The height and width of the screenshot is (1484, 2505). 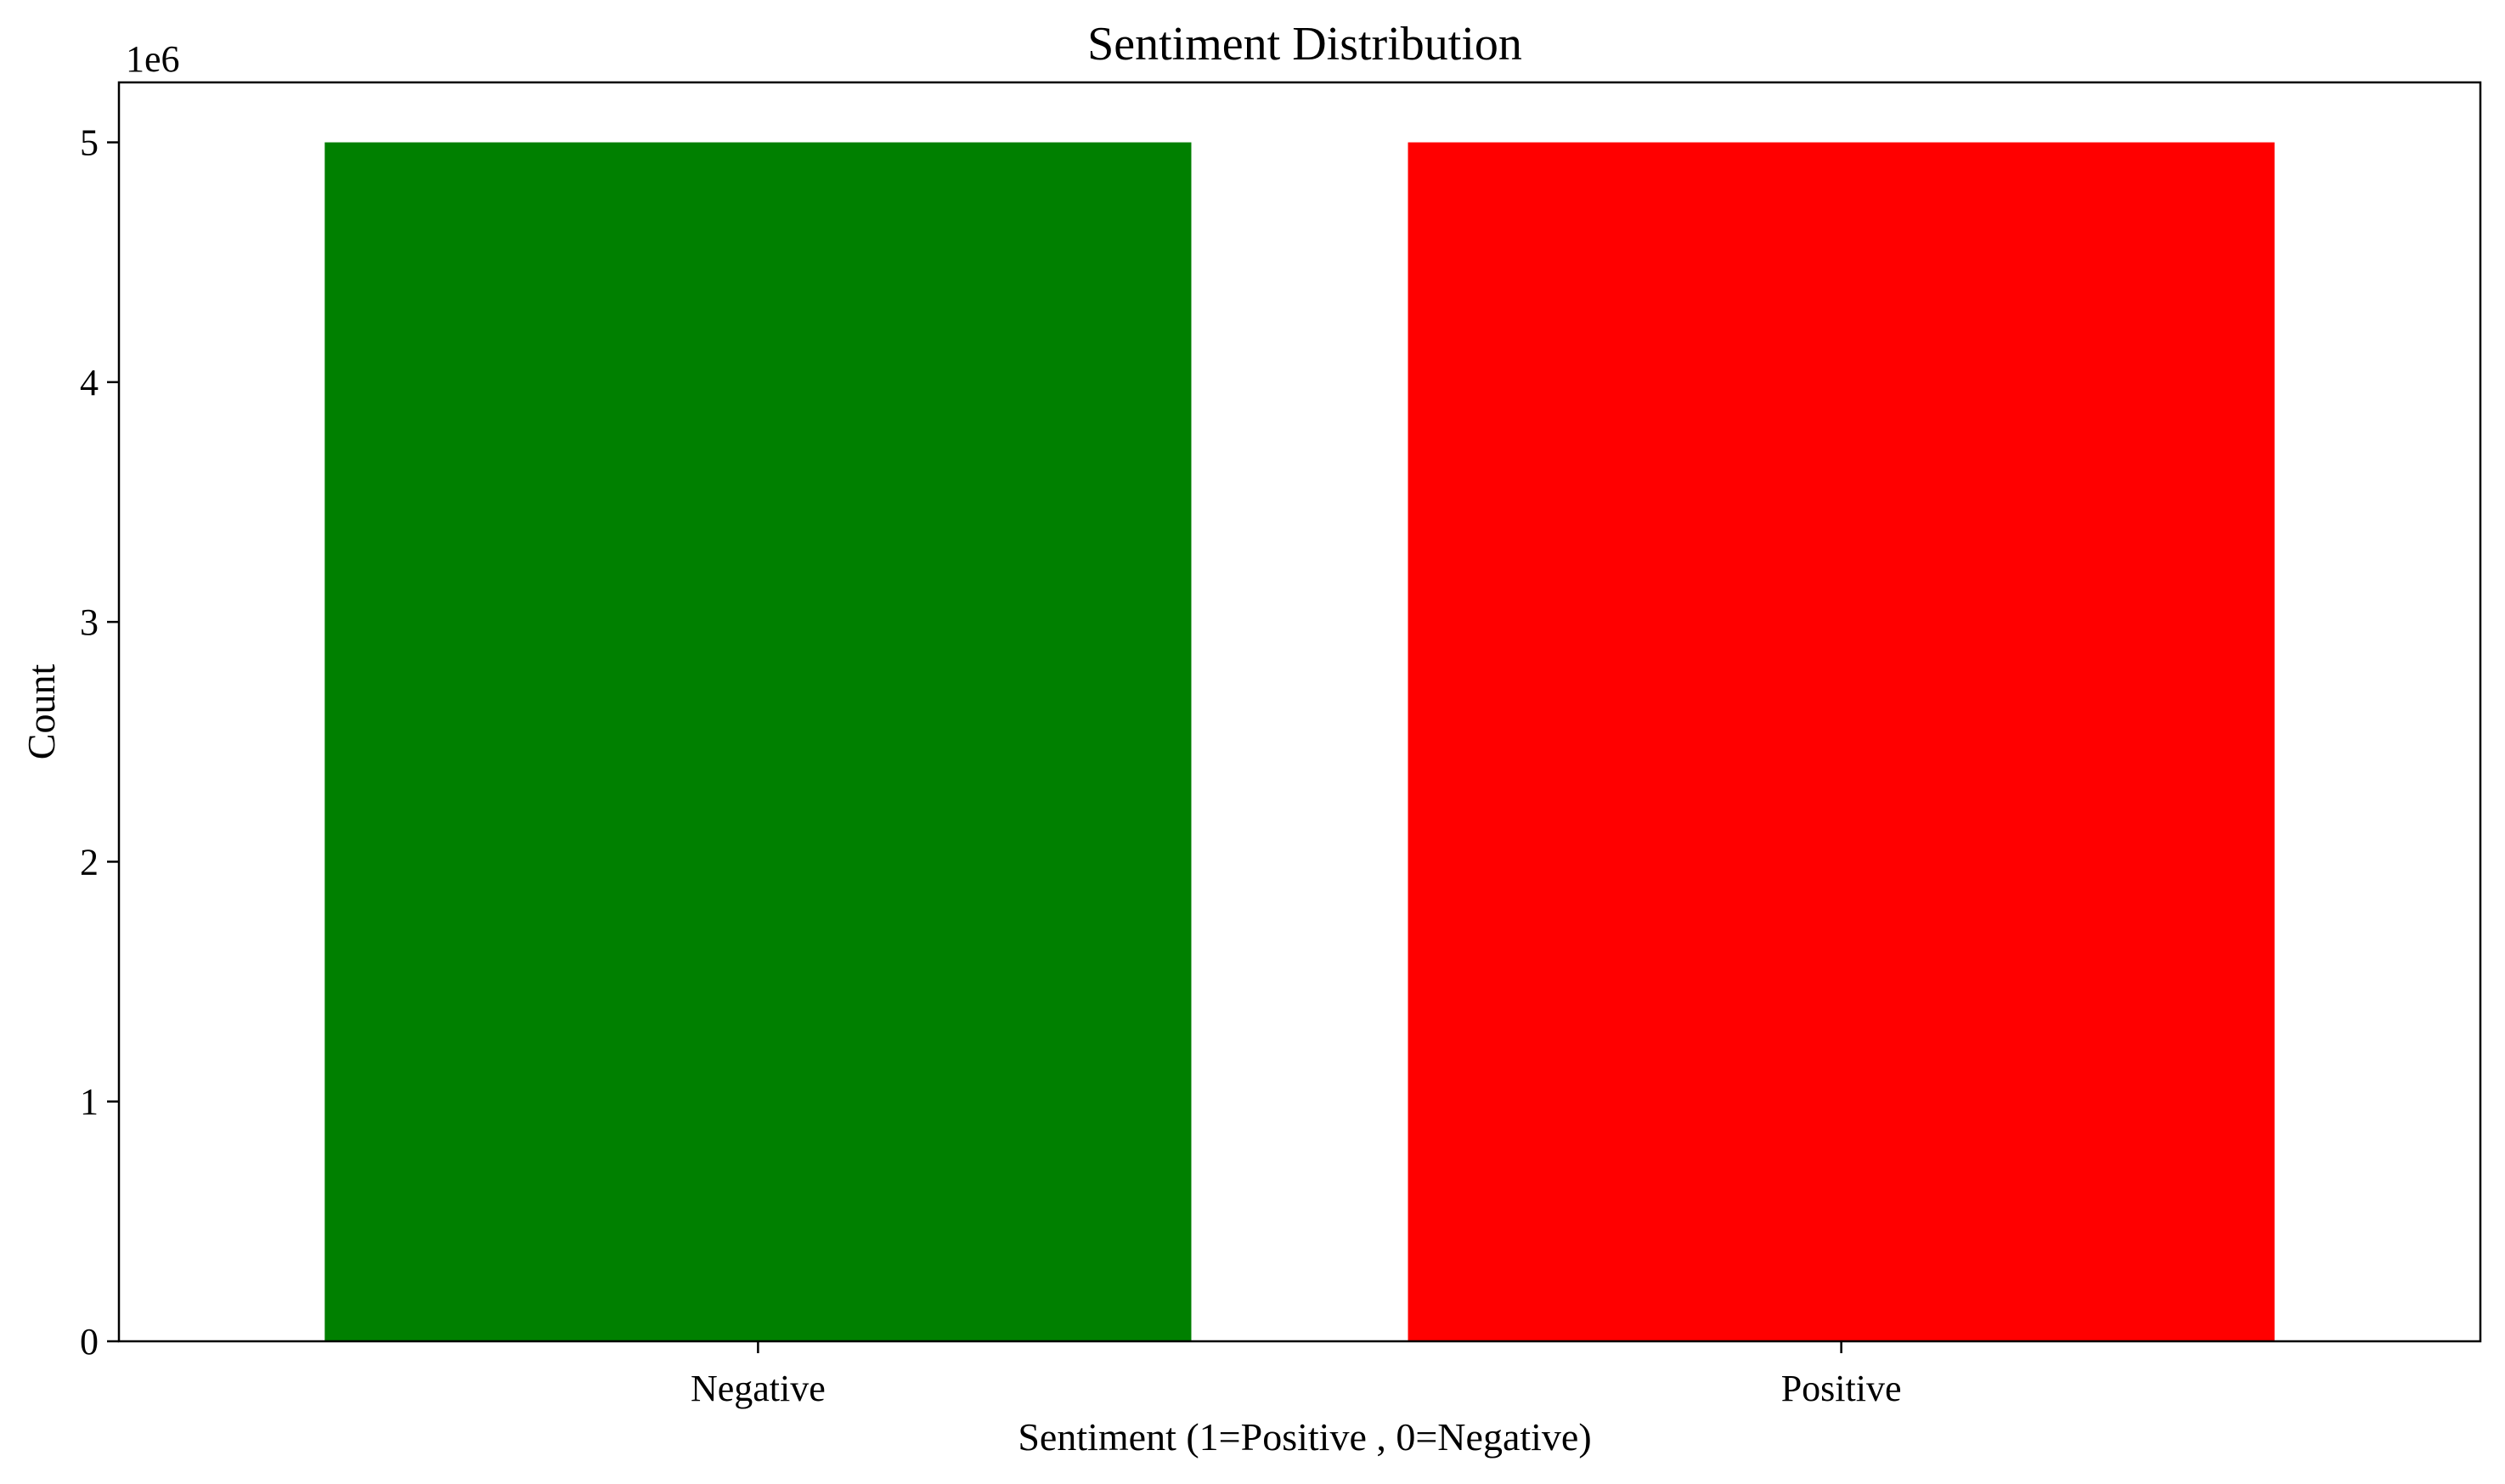 I want to click on y-tick-label: 5, so click(x=90, y=143).